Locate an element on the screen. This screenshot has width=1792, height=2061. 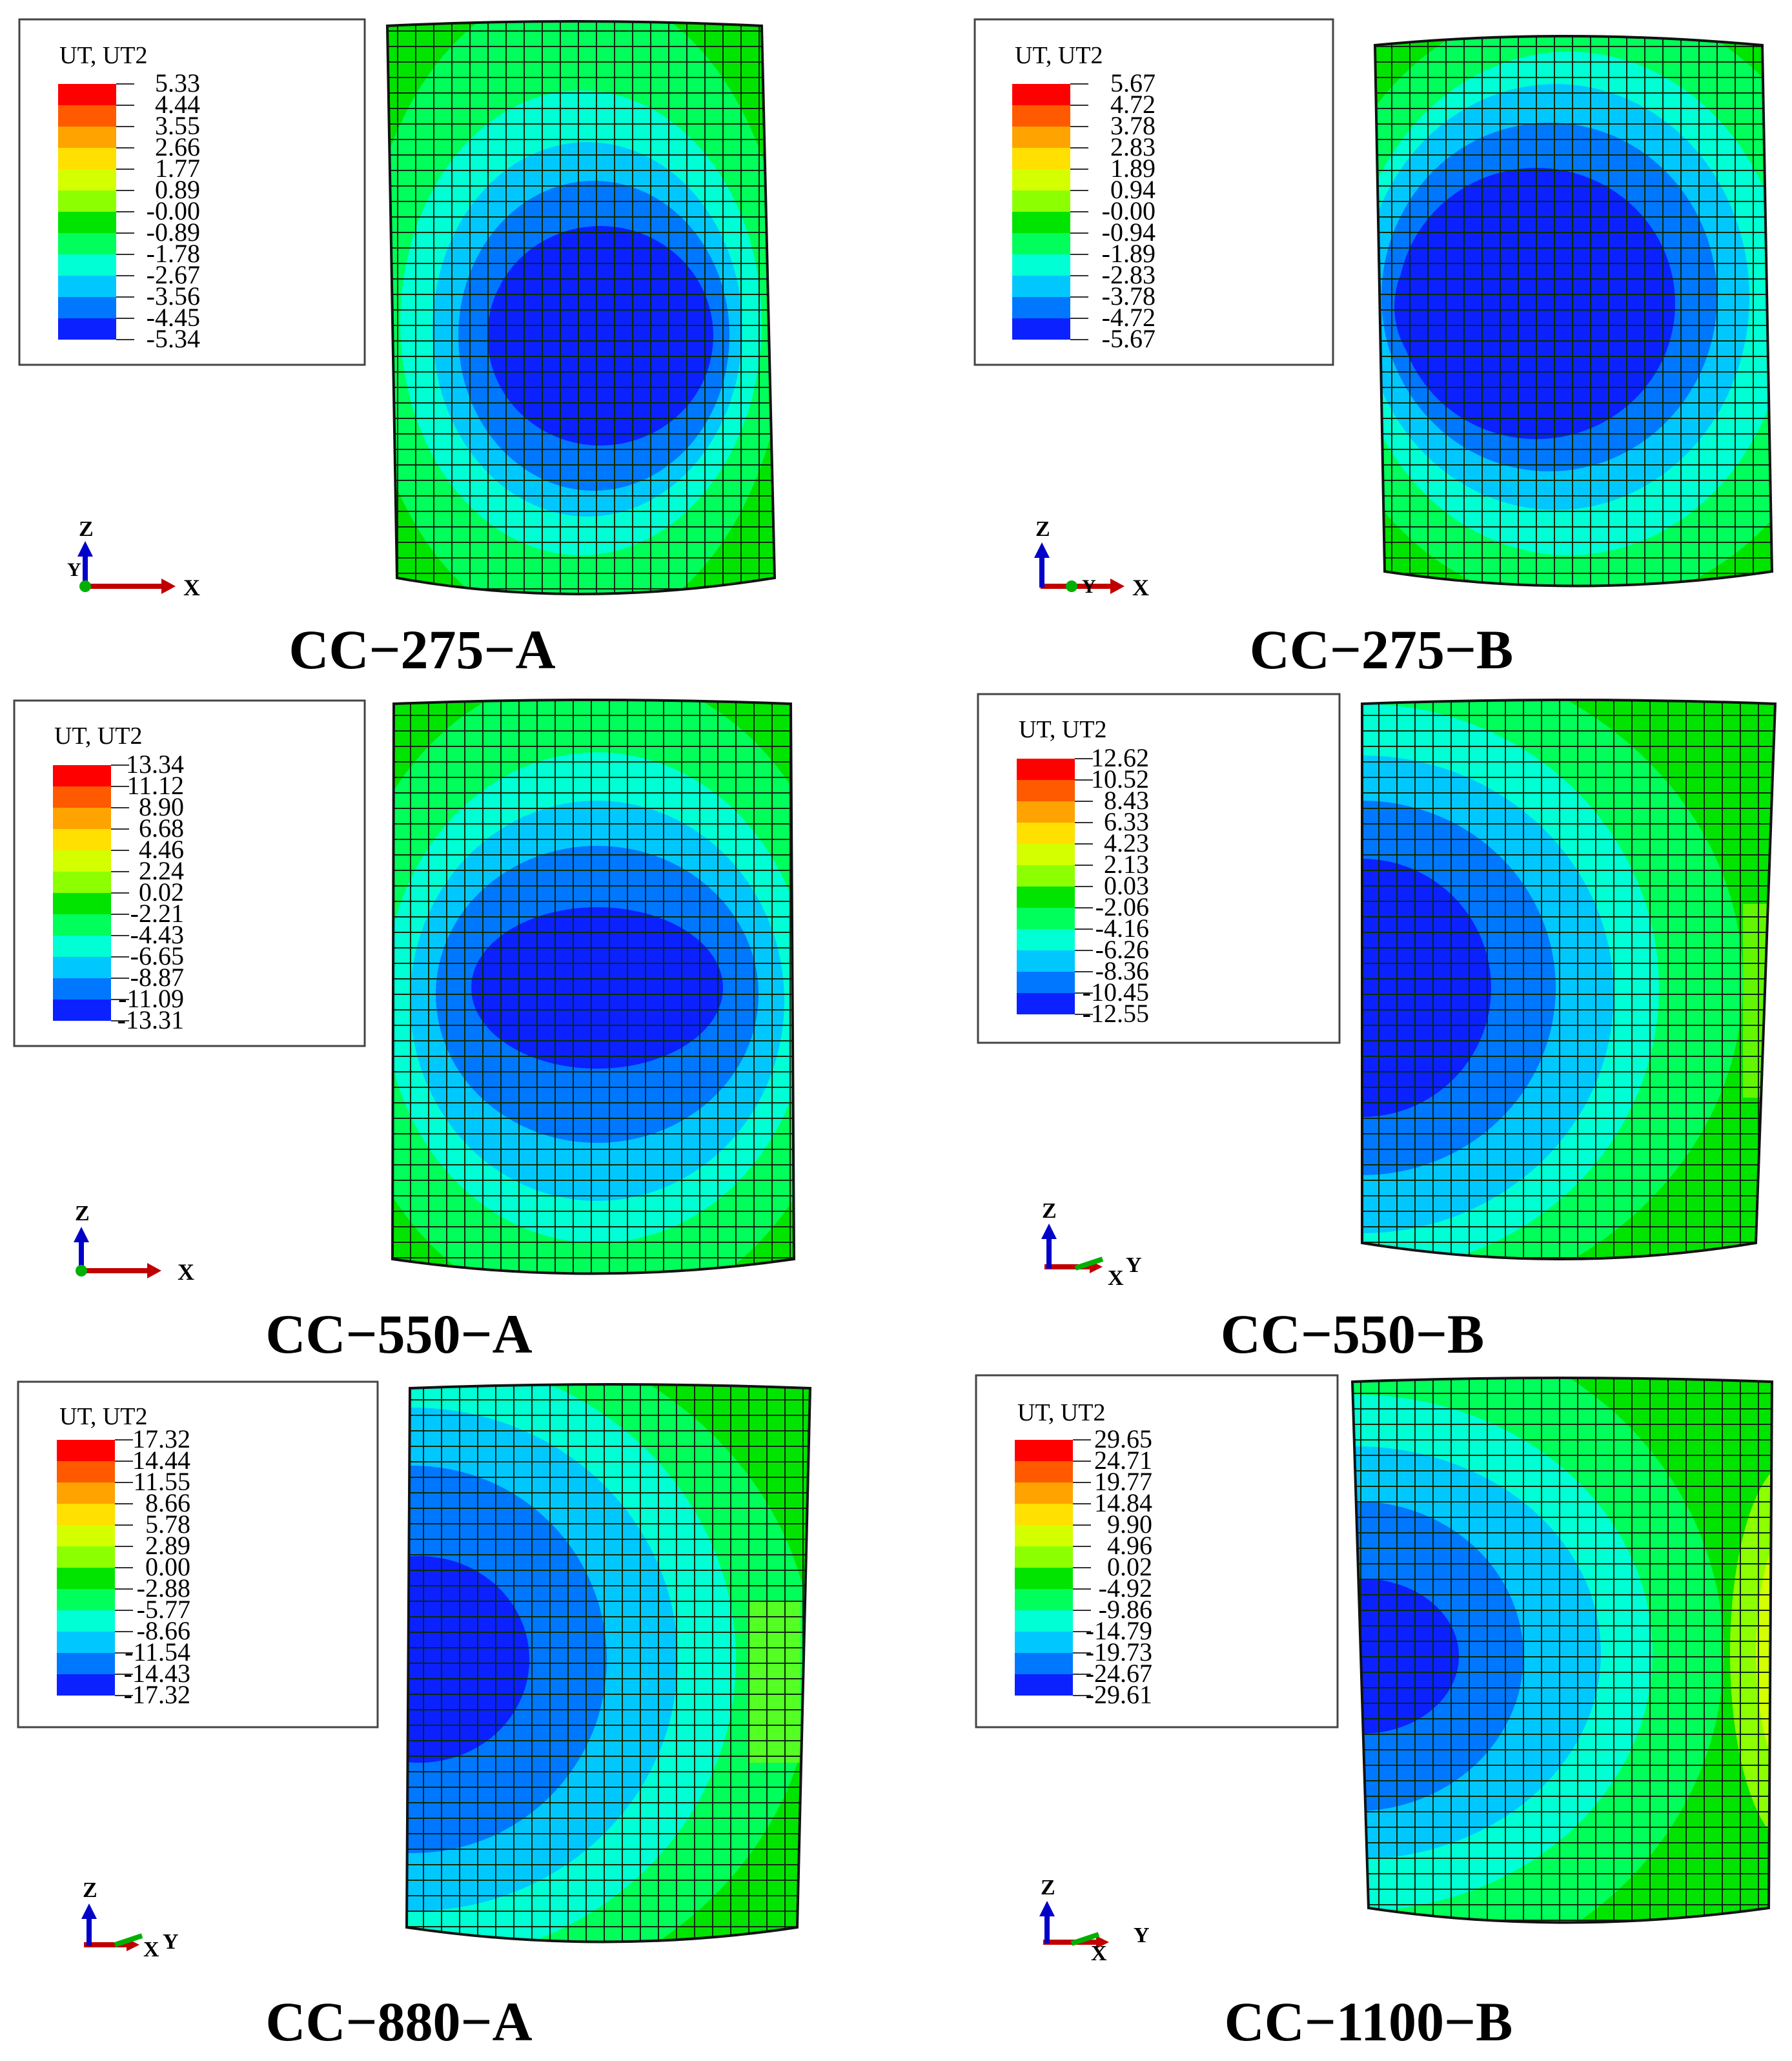
legend-value: 24.71 is located at coordinates (1123, 1460).